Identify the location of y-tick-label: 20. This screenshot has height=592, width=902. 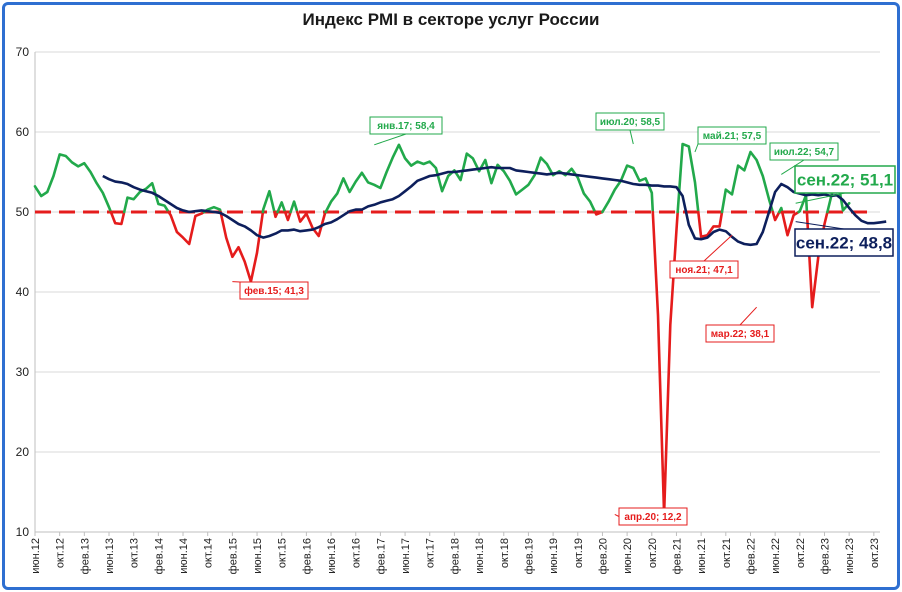
(23, 452).